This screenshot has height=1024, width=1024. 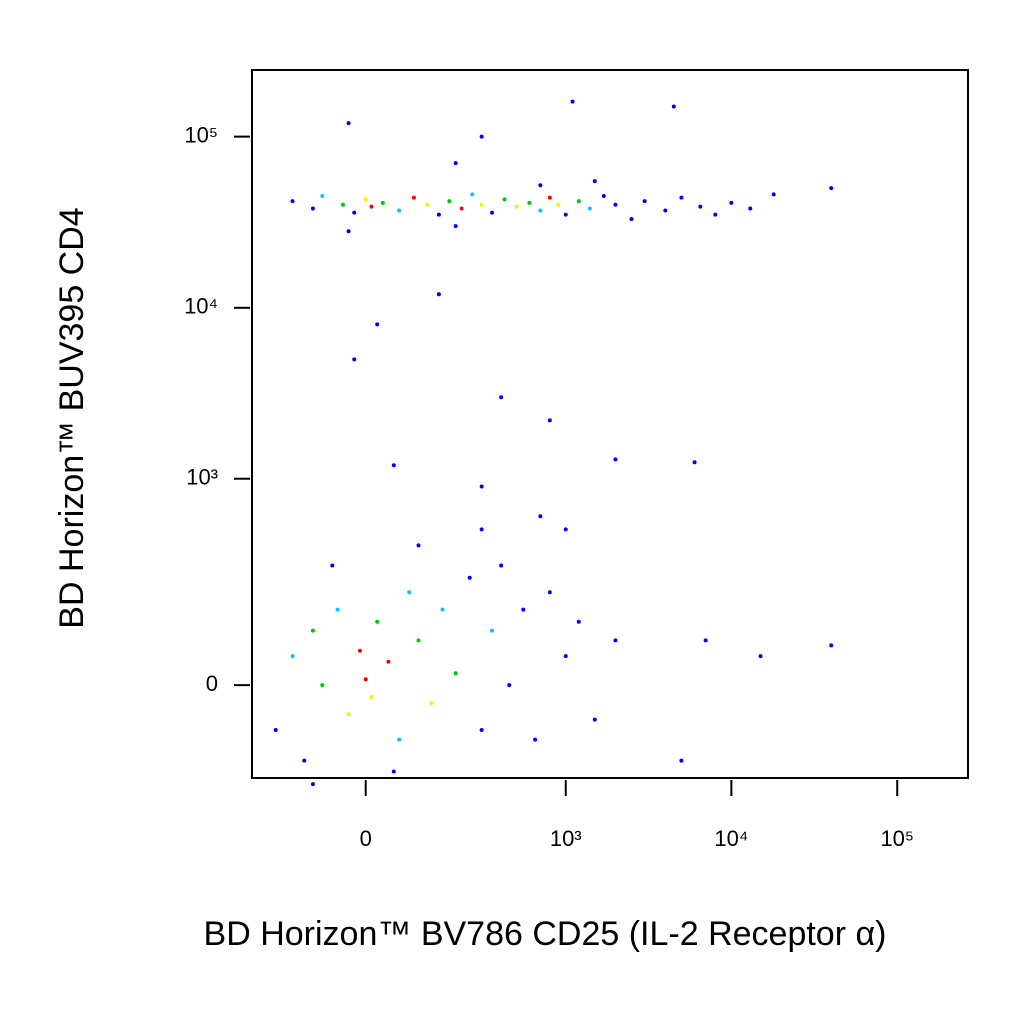 I want to click on y-tick-label: 10⁴, so click(x=201, y=306).